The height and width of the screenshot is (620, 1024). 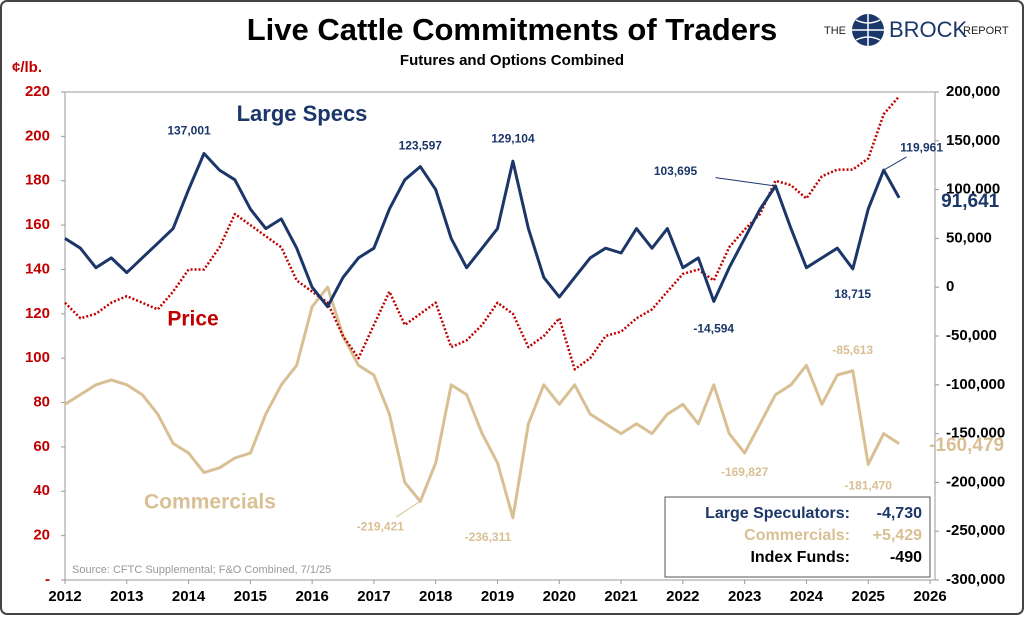 What do you see at coordinates (250, 596) in the screenshot?
I see `x-tick-label: 2015` at bounding box center [250, 596].